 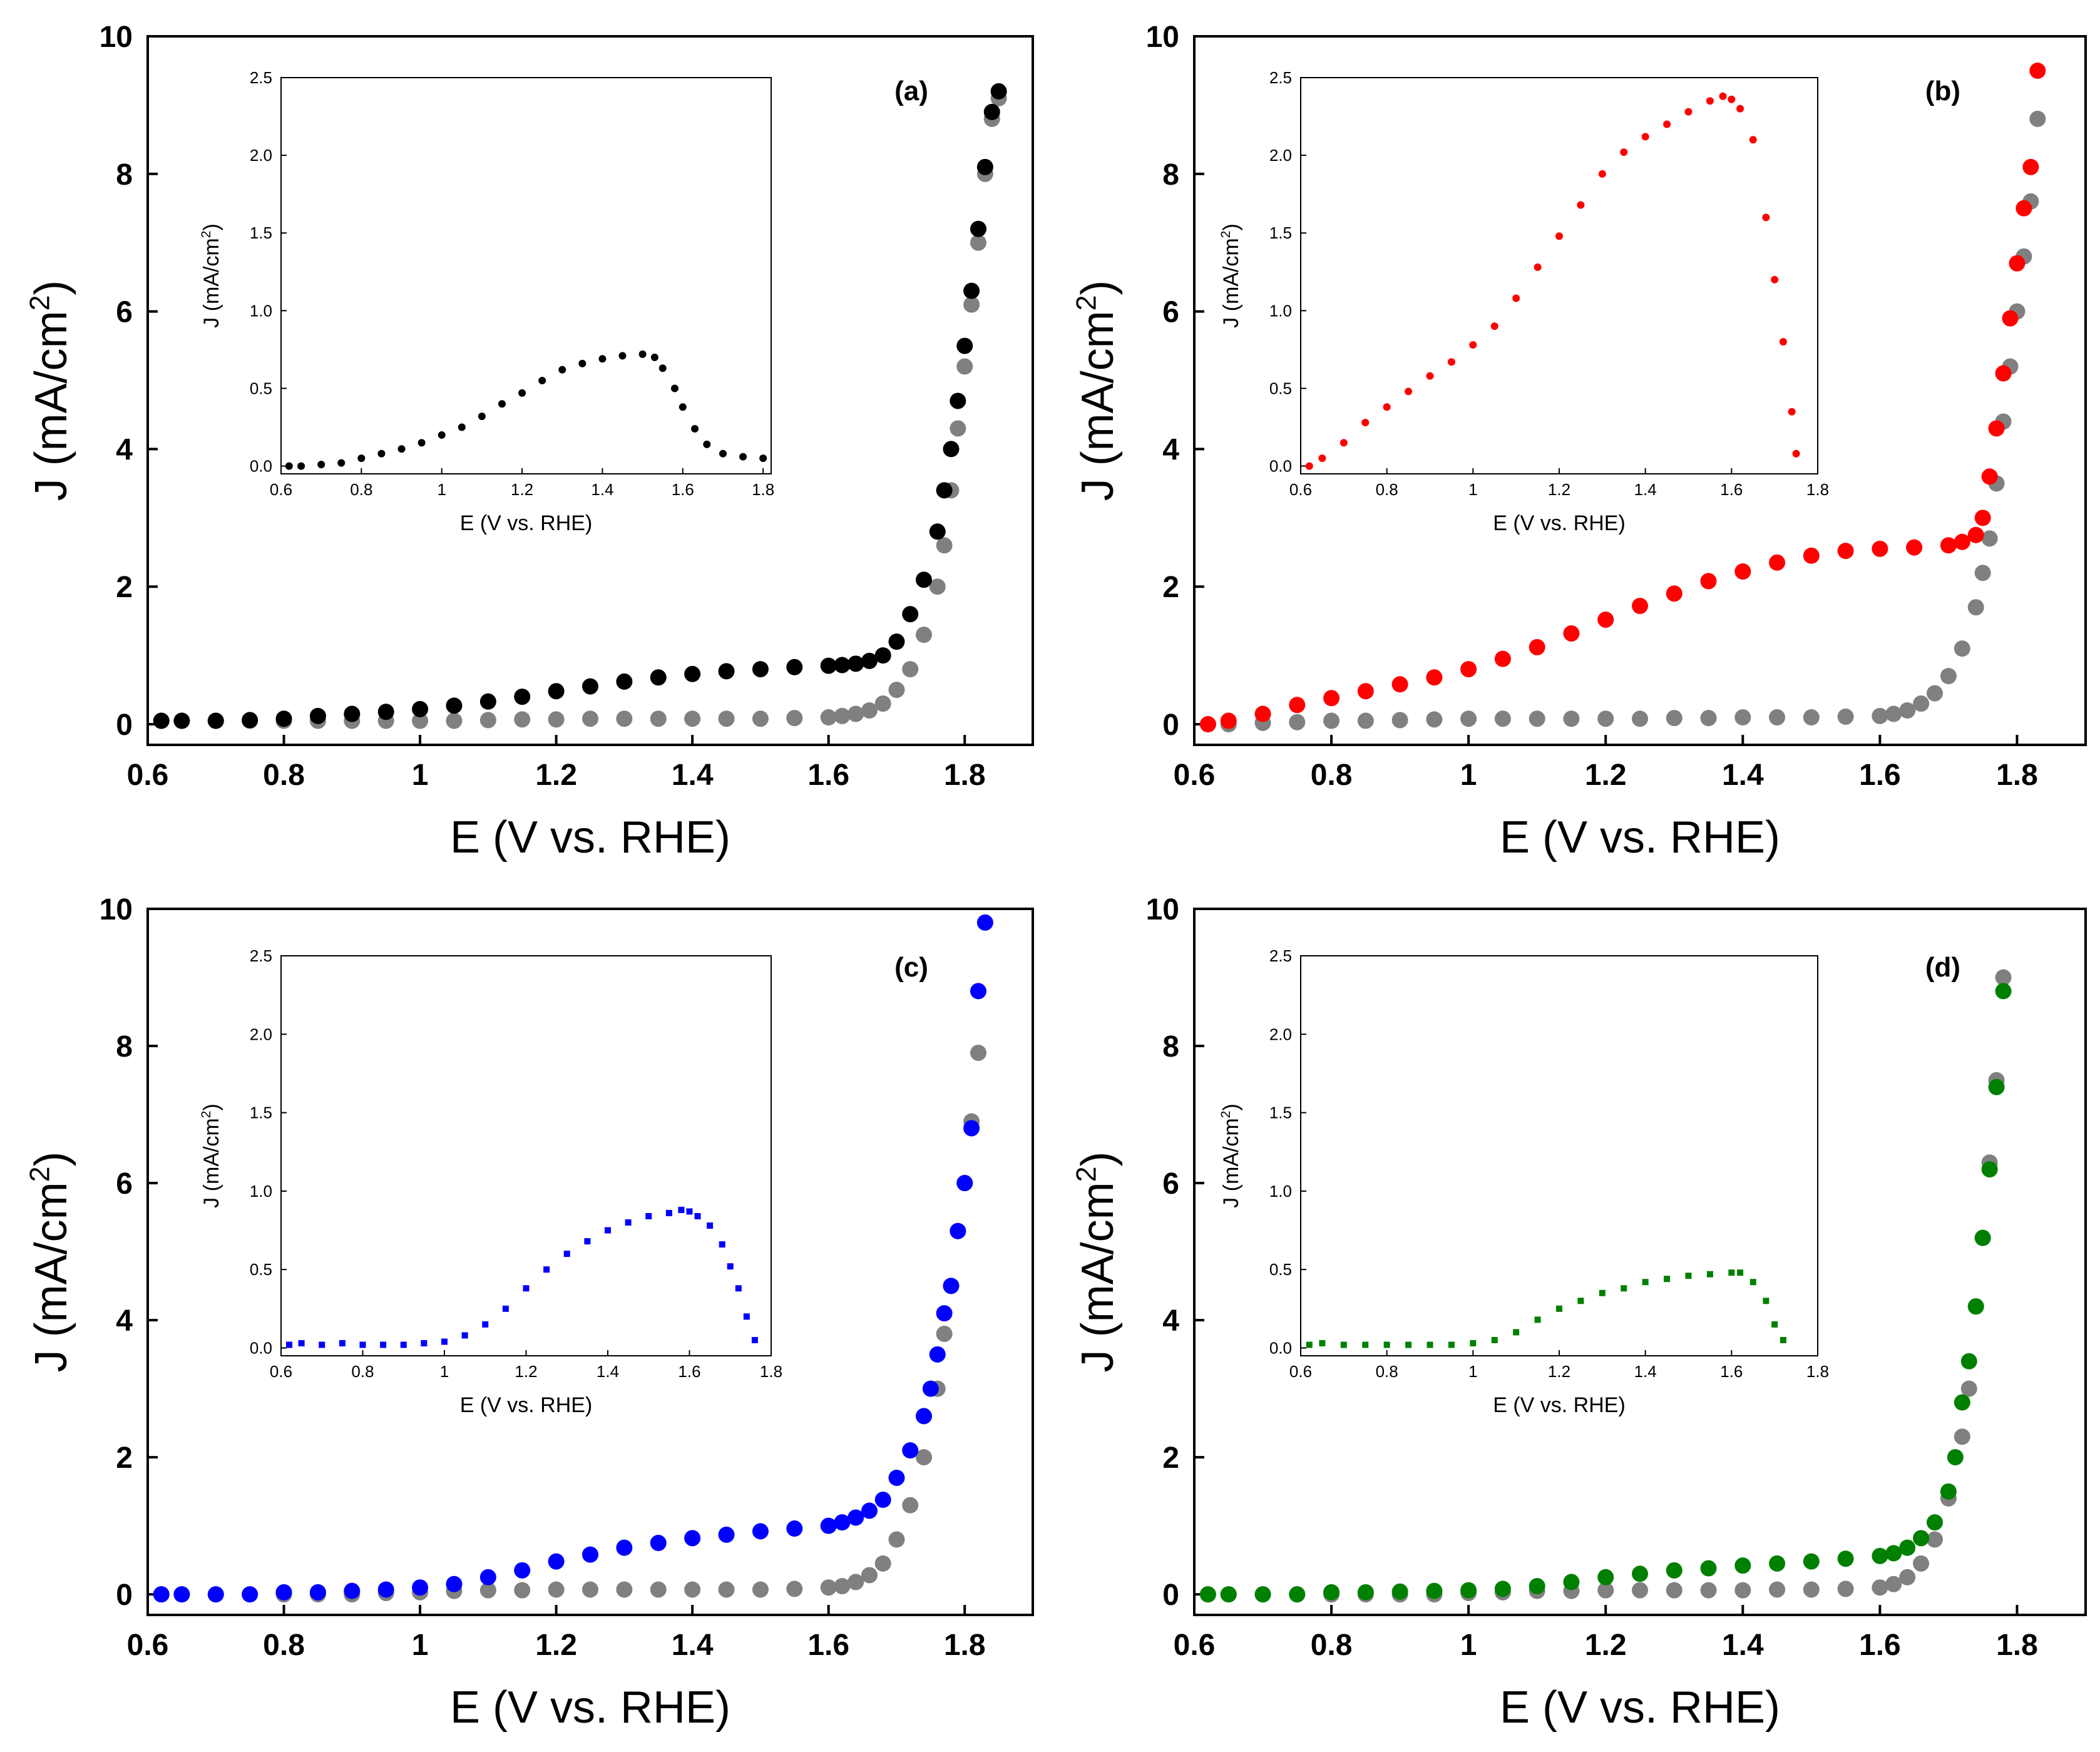 What do you see at coordinates (1097, 390) in the screenshot?
I see `main-y-axis-title: J (mA/cm2)` at bounding box center [1097, 390].